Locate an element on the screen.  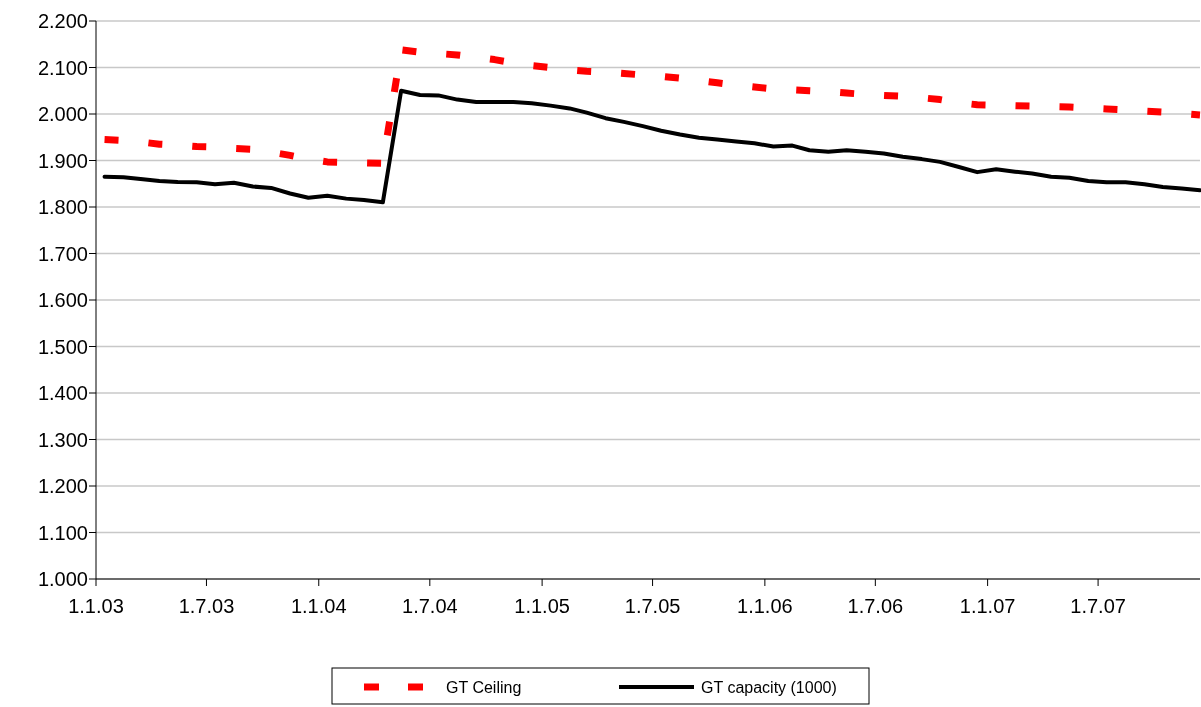
x-tick-label: 1.7.05 is located at coordinates (652, 606).